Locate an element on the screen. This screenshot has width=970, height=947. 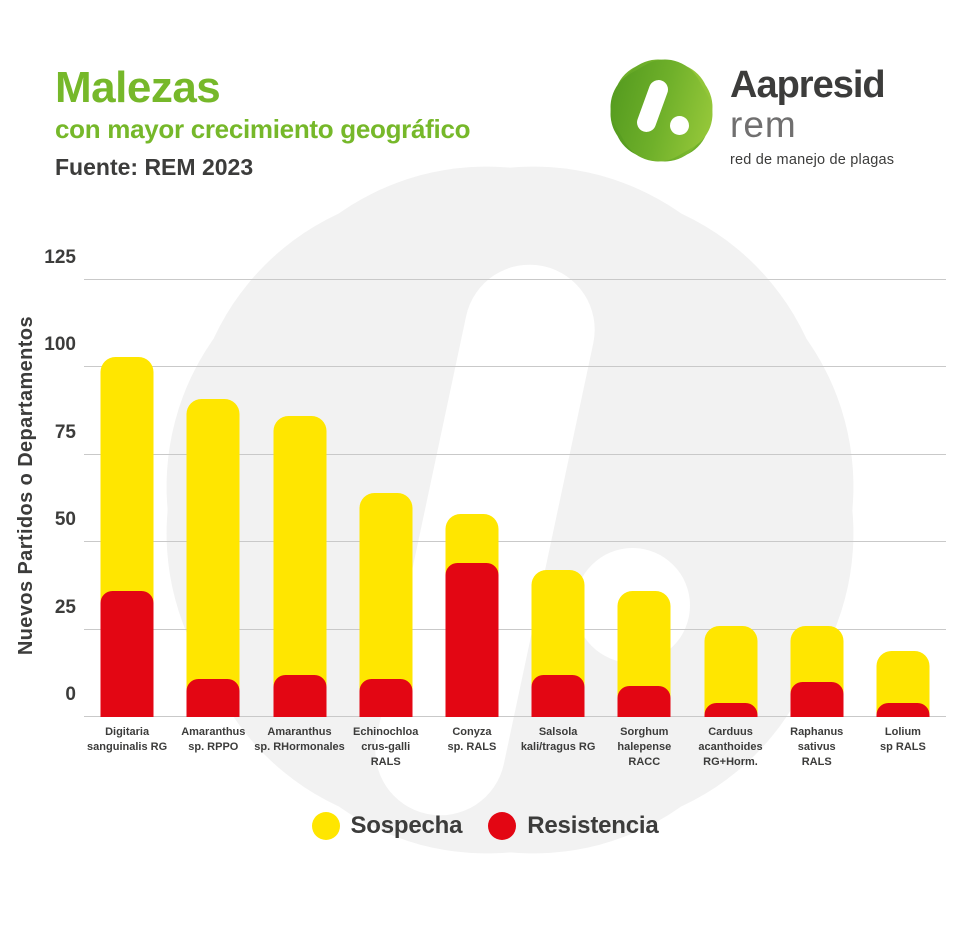
legend-item-sospecha: Sospecha is located at coordinates (387, 826).